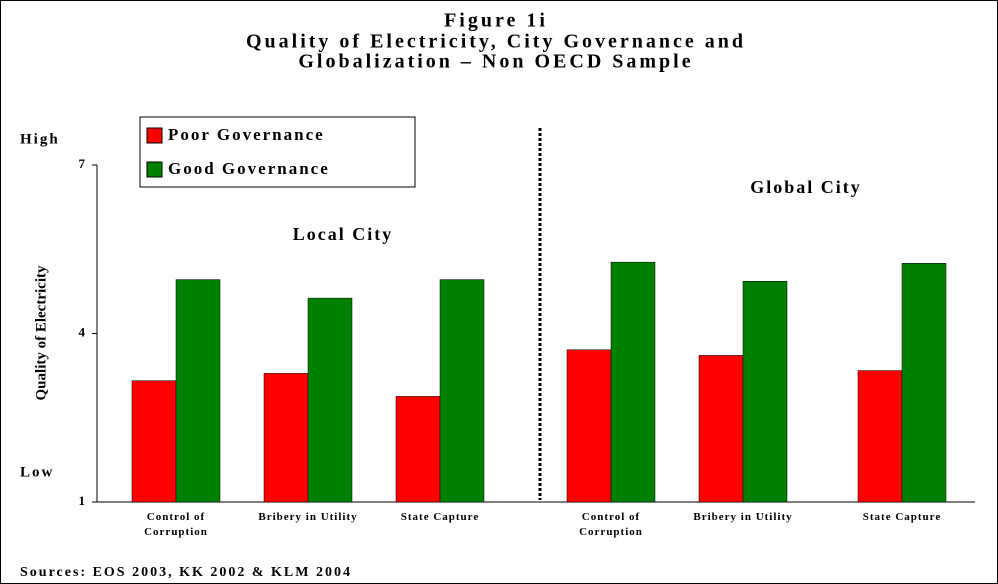  I want to click on chart-title: Figure 1i, so click(496, 21).